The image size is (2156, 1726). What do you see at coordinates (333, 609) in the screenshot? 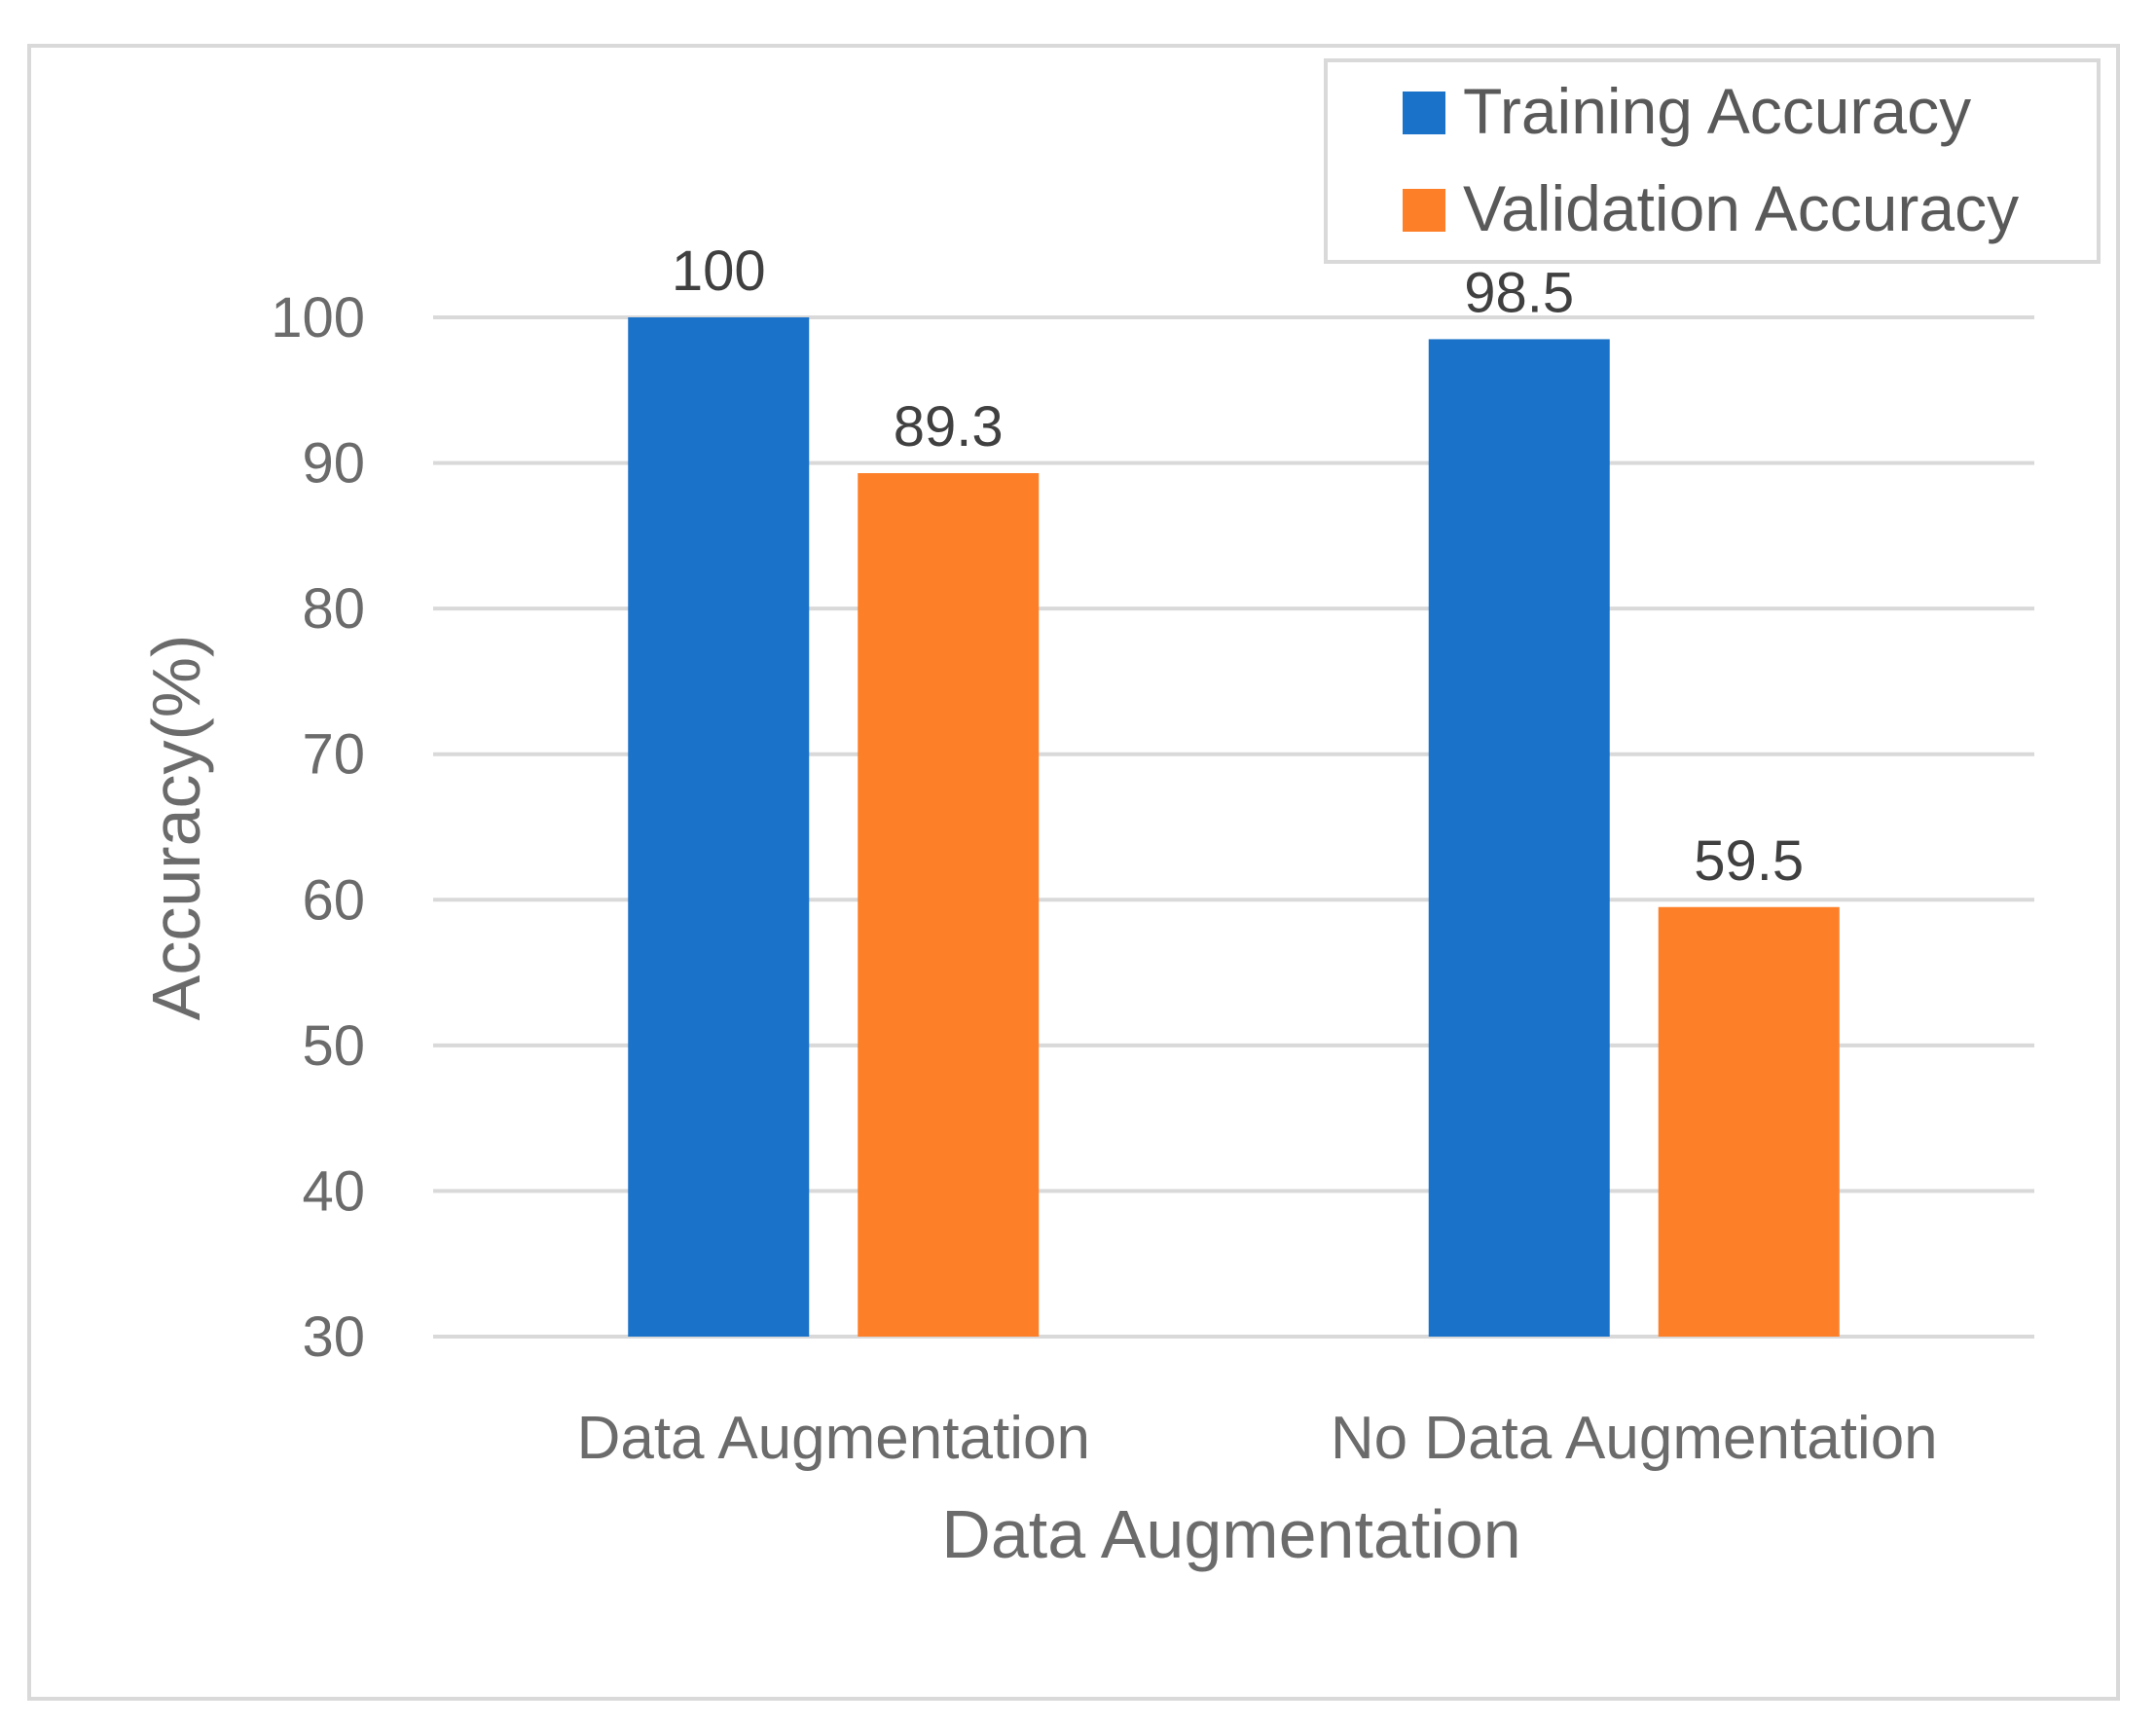
I see `y-tick-label: 80` at bounding box center [333, 609].